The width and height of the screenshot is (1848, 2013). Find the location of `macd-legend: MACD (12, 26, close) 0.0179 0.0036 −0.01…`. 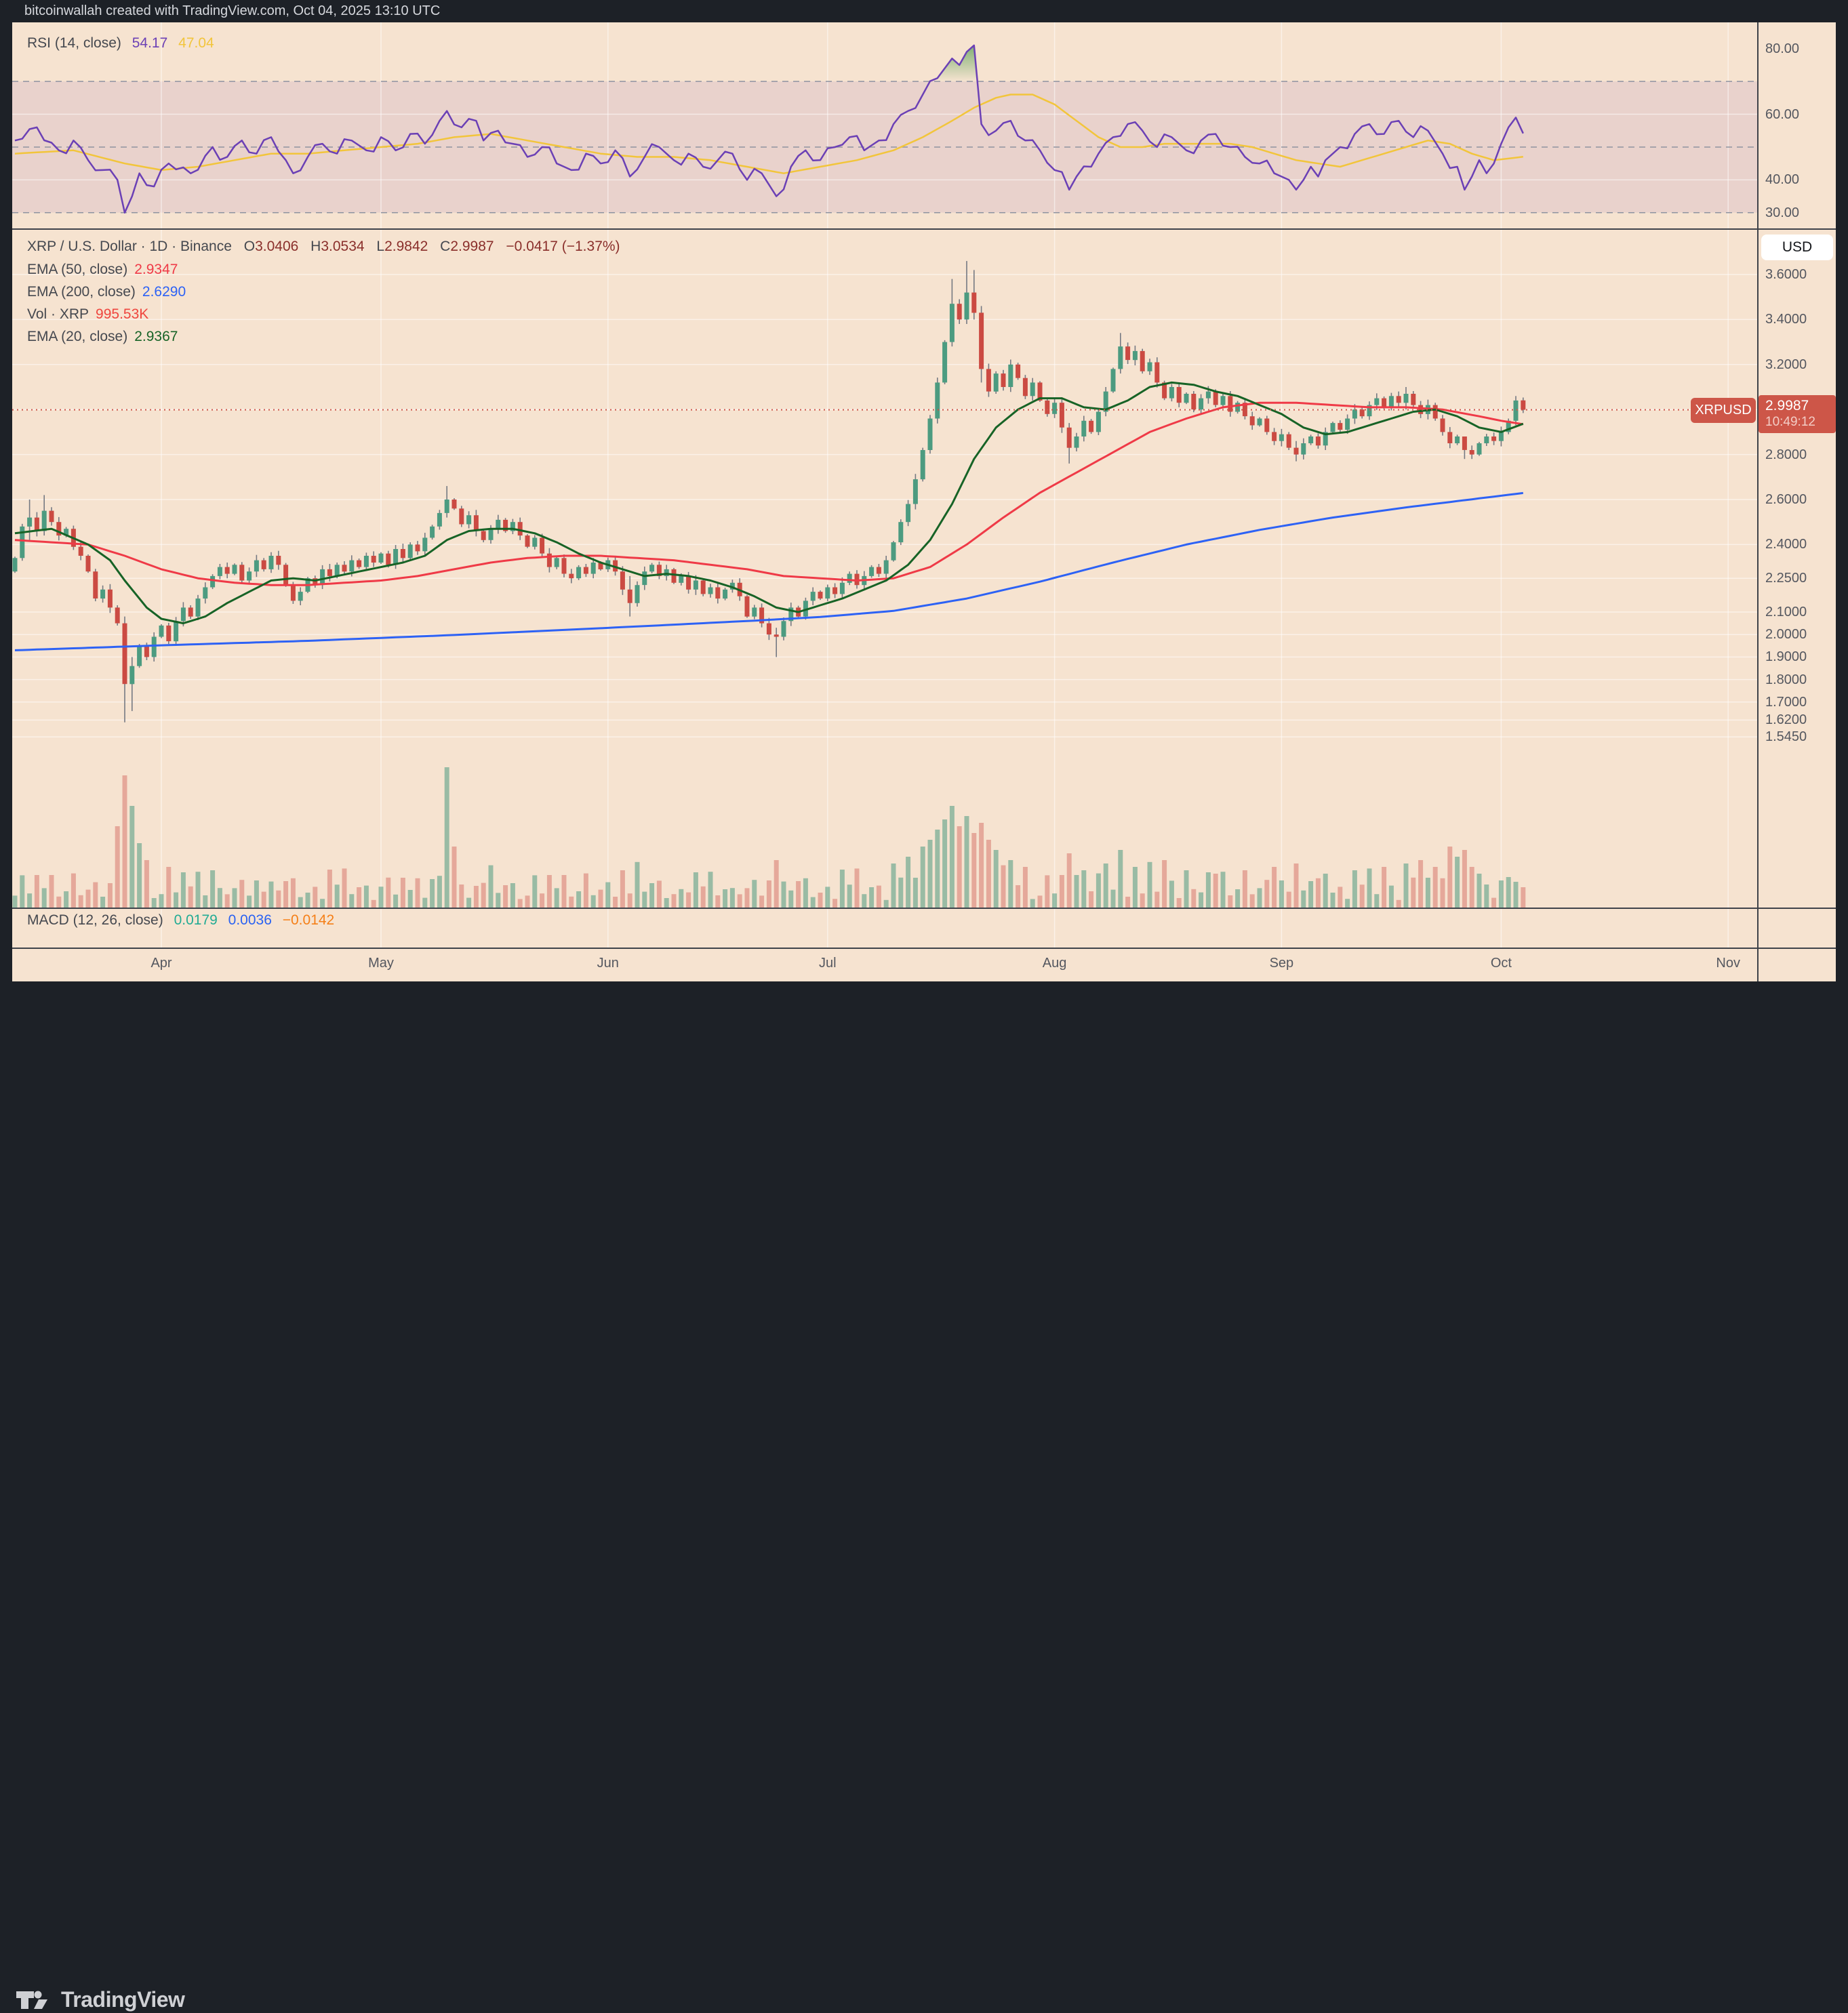

macd-legend: MACD (12, 26, close) 0.0179 0.0036 −0.01… is located at coordinates (180, 920).